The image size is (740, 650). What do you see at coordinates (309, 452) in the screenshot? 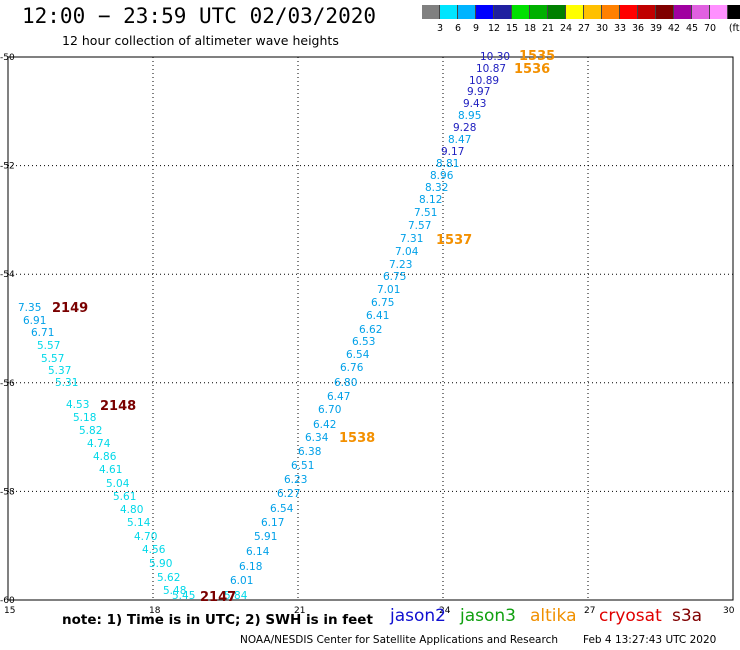
I see `wave-height-label: 6.38` at bounding box center [309, 452].